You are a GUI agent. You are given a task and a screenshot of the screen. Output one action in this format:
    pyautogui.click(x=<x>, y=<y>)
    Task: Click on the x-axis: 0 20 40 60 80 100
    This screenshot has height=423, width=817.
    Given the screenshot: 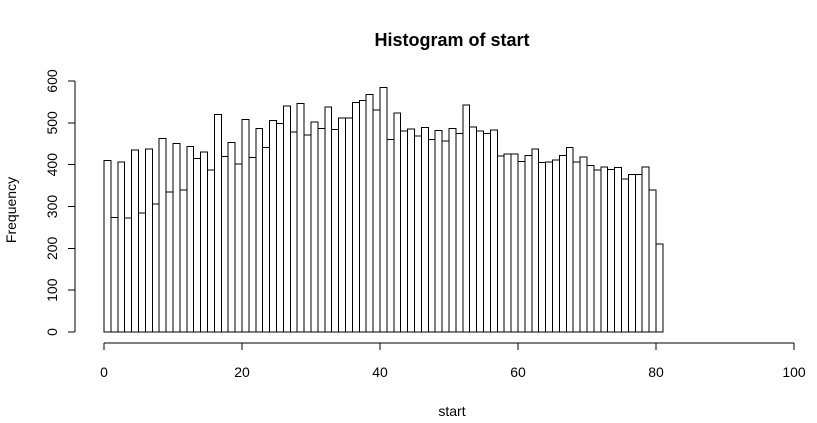 What is the action you would take?
    pyautogui.click(x=453, y=361)
    